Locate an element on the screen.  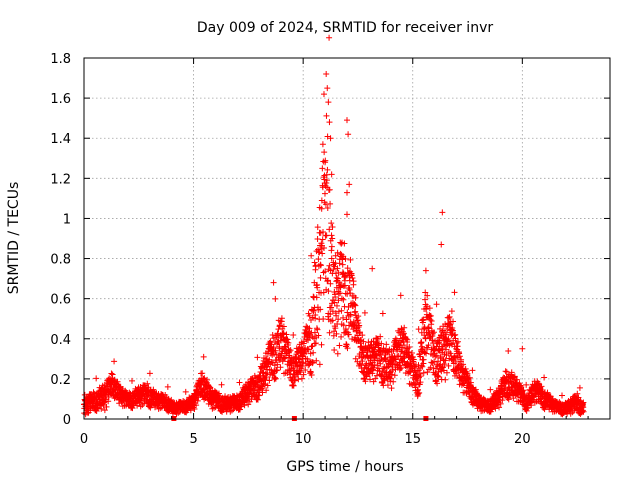
y-tick-label: 0 is located at coordinates (67, 420).